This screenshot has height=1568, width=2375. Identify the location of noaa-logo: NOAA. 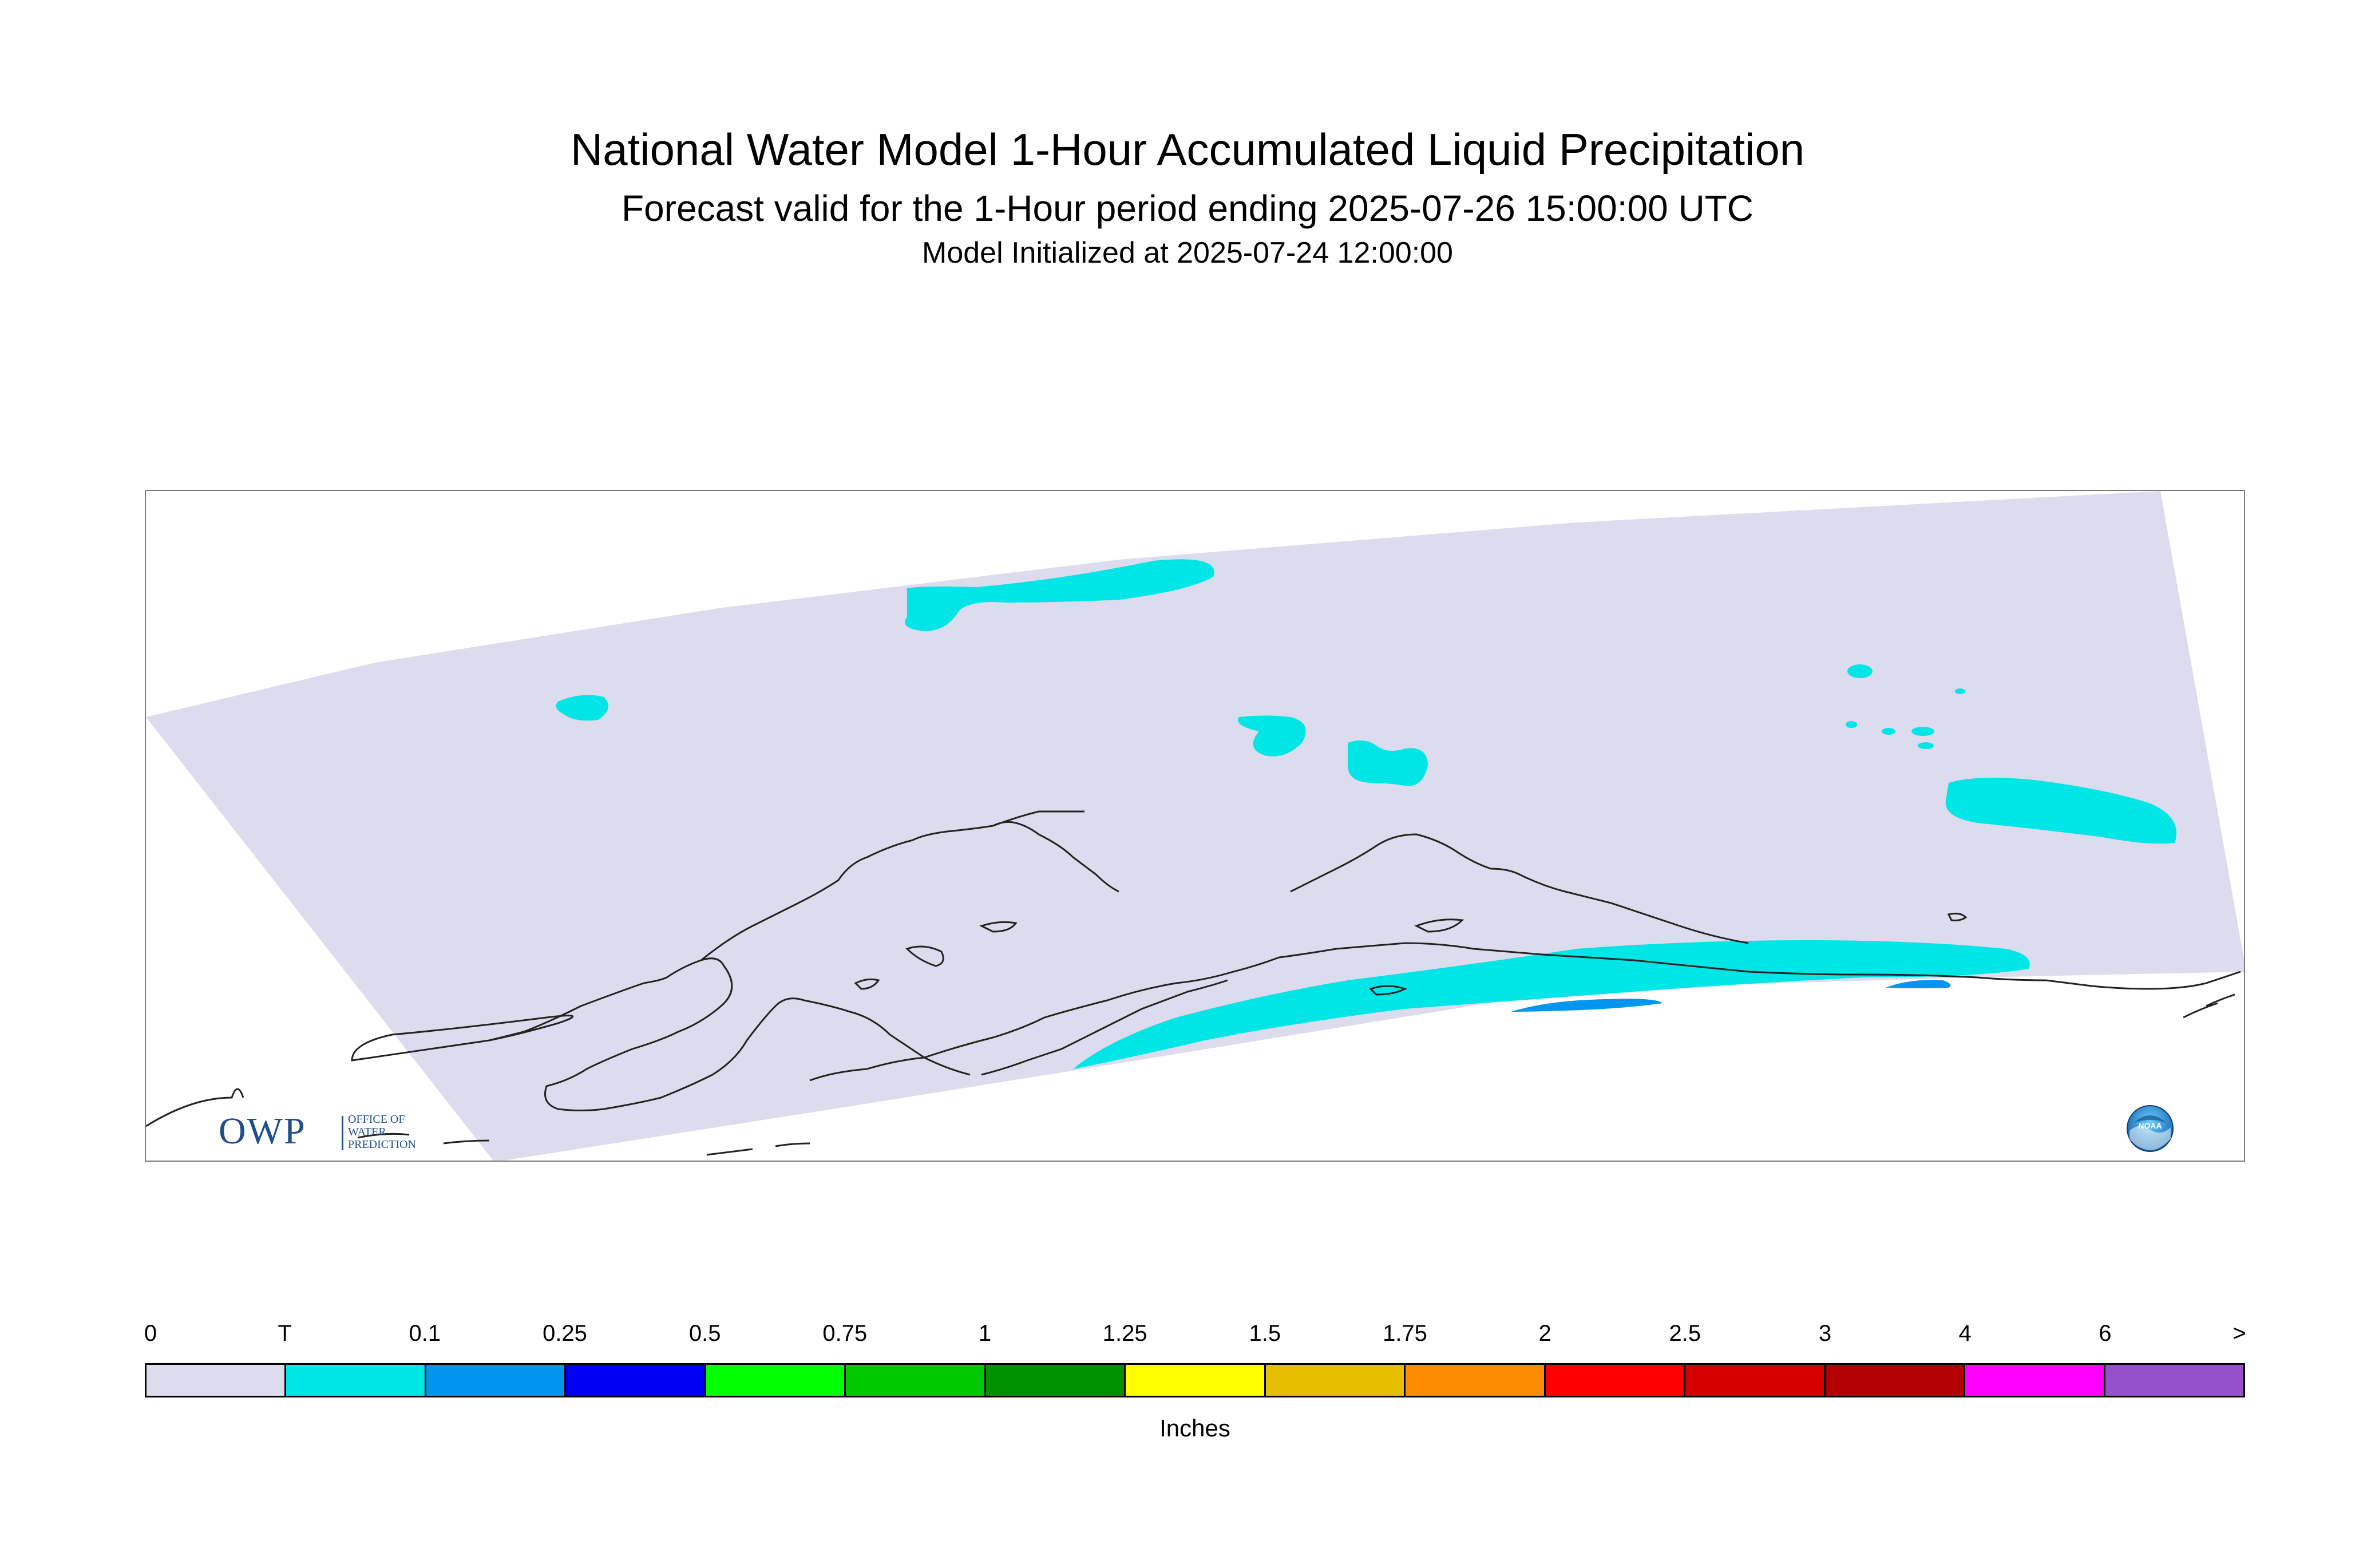
(2150, 1128).